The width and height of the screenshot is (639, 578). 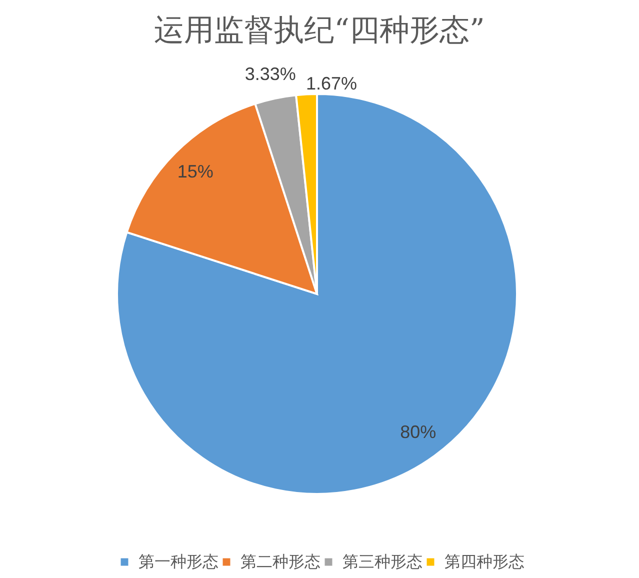 I want to click on data-label: 15%, so click(x=195, y=171).